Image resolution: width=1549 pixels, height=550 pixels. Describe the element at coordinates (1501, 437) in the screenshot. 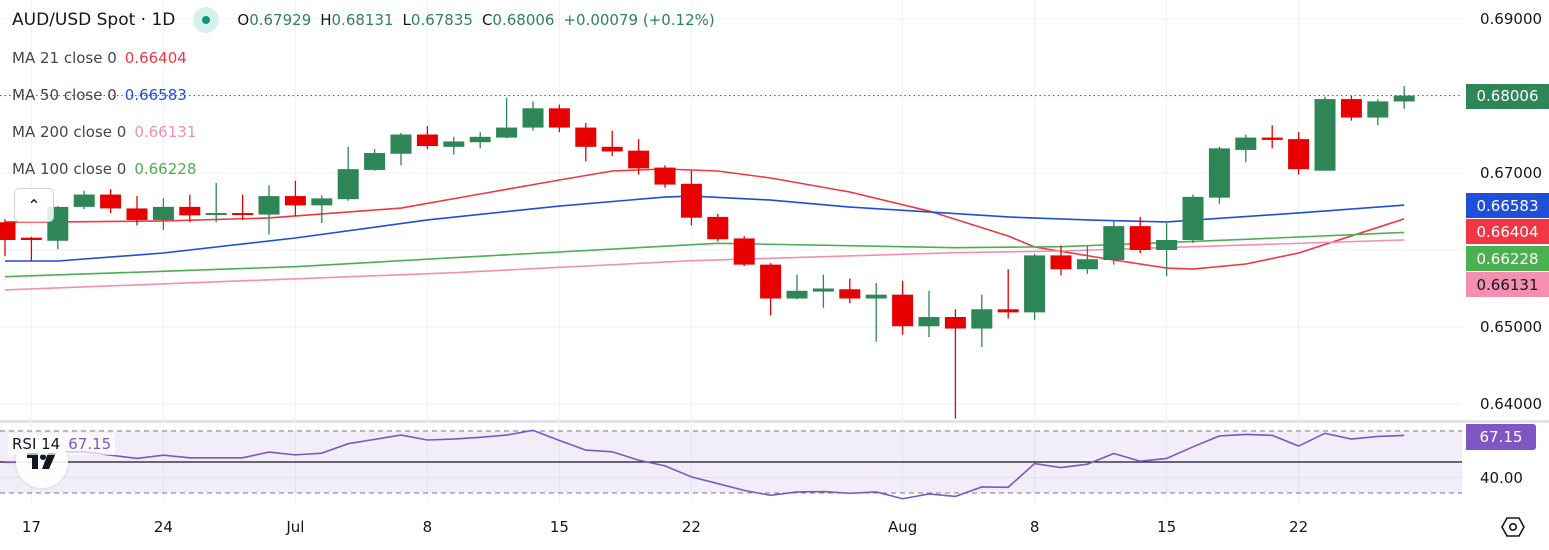

I see `rsi-value: 67.15` at that location.